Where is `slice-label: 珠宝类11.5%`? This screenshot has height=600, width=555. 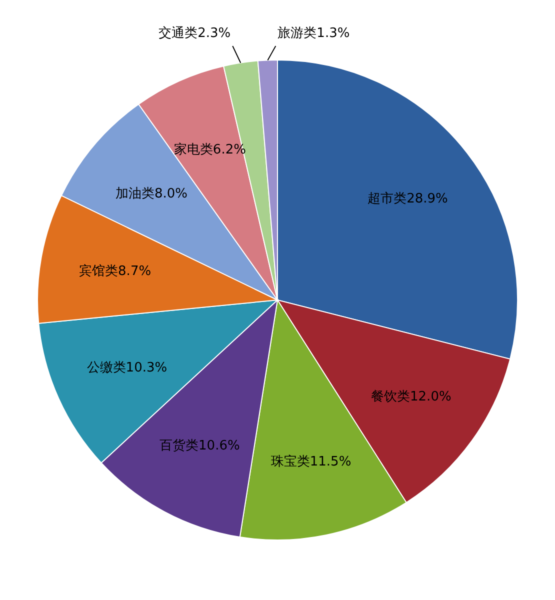
slice-label: 珠宝类11.5% is located at coordinates (311, 462).